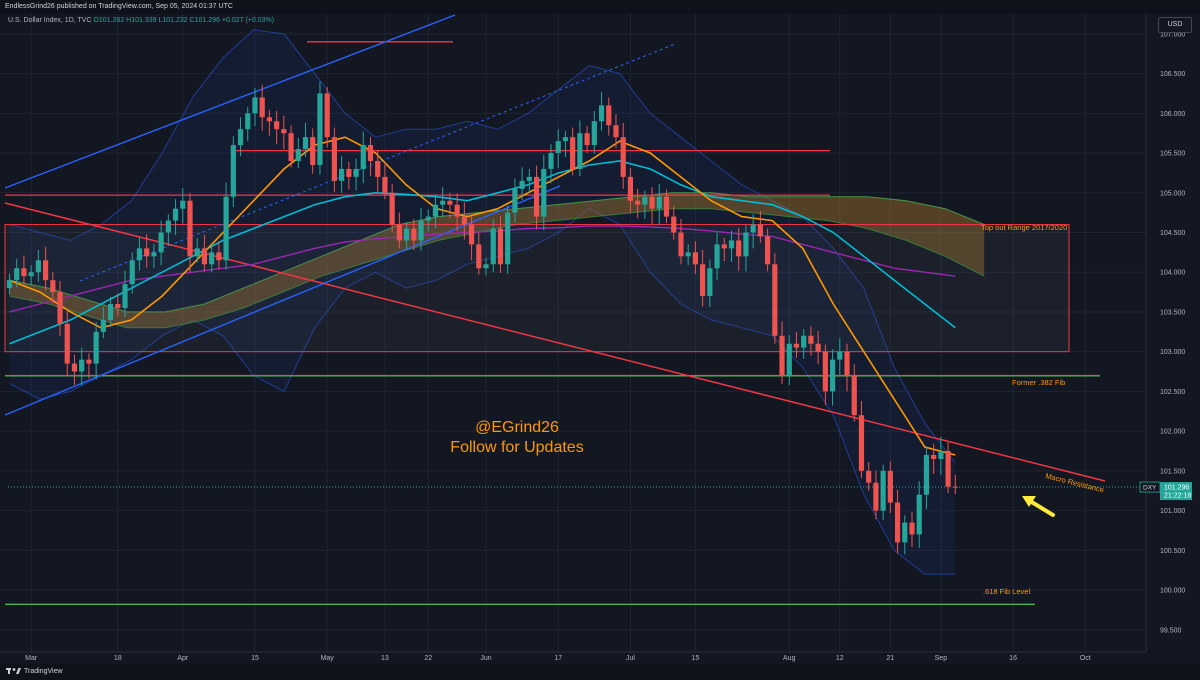 The width and height of the screenshot is (1200, 680). What do you see at coordinates (517, 427) in the screenshot?
I see `handle-text: @EGrind26` at bounding box center [517, 427].